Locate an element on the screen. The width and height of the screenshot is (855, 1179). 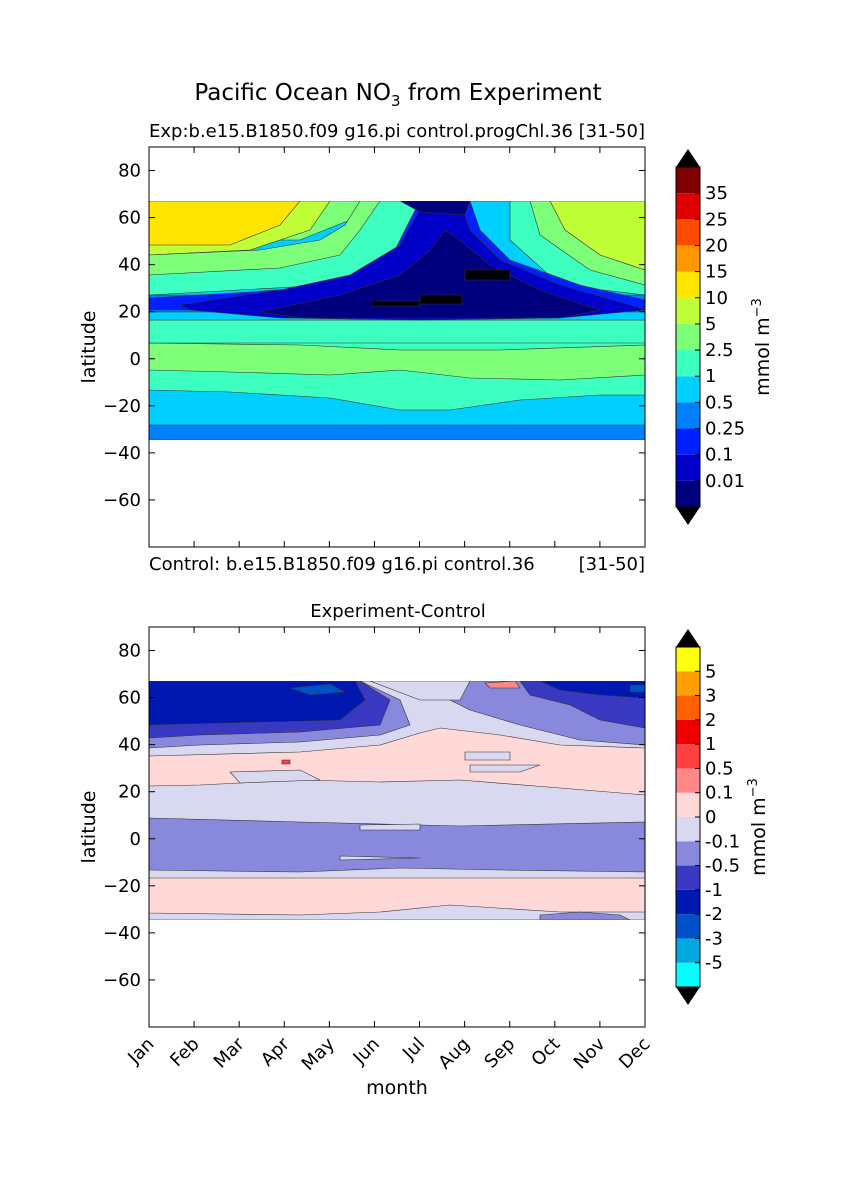
bot-band-eq-island is located at coordinates (390, 827).